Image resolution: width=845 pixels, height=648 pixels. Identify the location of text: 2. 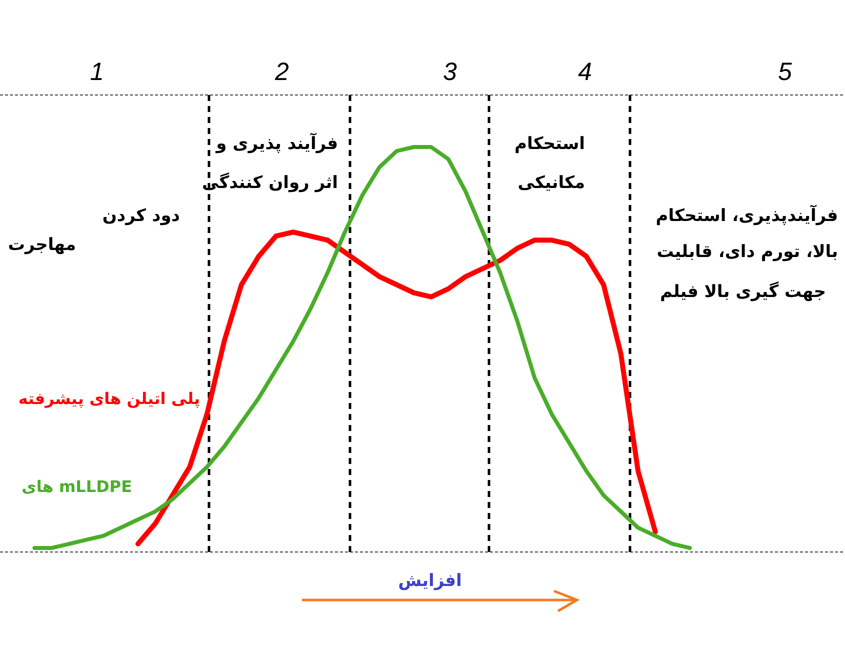
(282, 72).